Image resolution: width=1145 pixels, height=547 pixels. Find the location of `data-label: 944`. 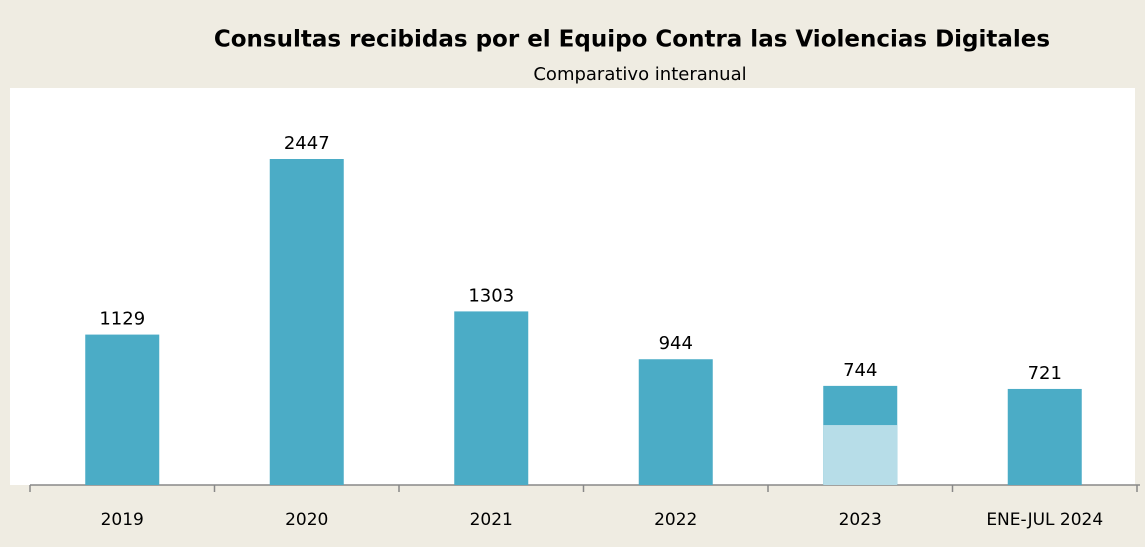

data-label: 944 is located at coordinates (676, 343).